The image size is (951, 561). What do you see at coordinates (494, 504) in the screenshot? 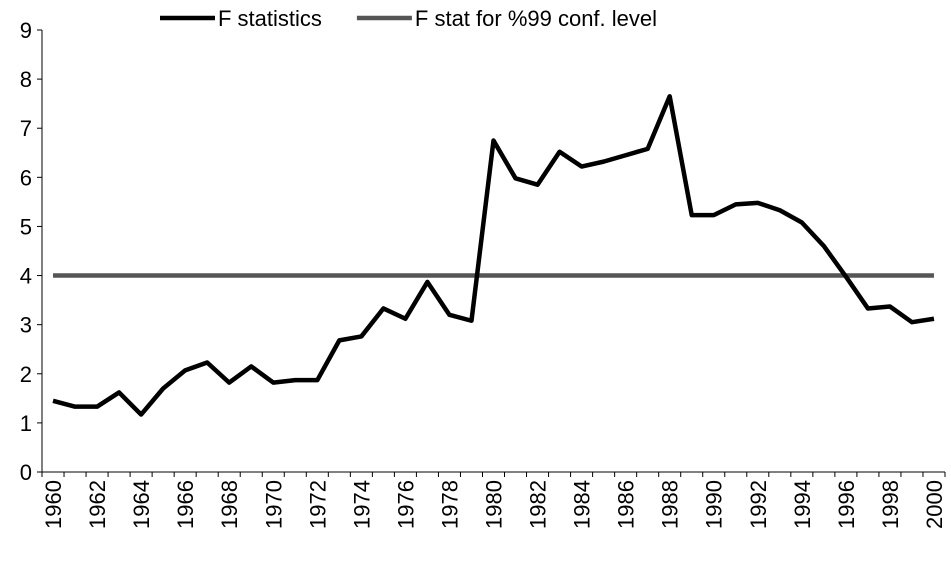
I see `x-tick-label: 1980` at bounding box center [494, 504].